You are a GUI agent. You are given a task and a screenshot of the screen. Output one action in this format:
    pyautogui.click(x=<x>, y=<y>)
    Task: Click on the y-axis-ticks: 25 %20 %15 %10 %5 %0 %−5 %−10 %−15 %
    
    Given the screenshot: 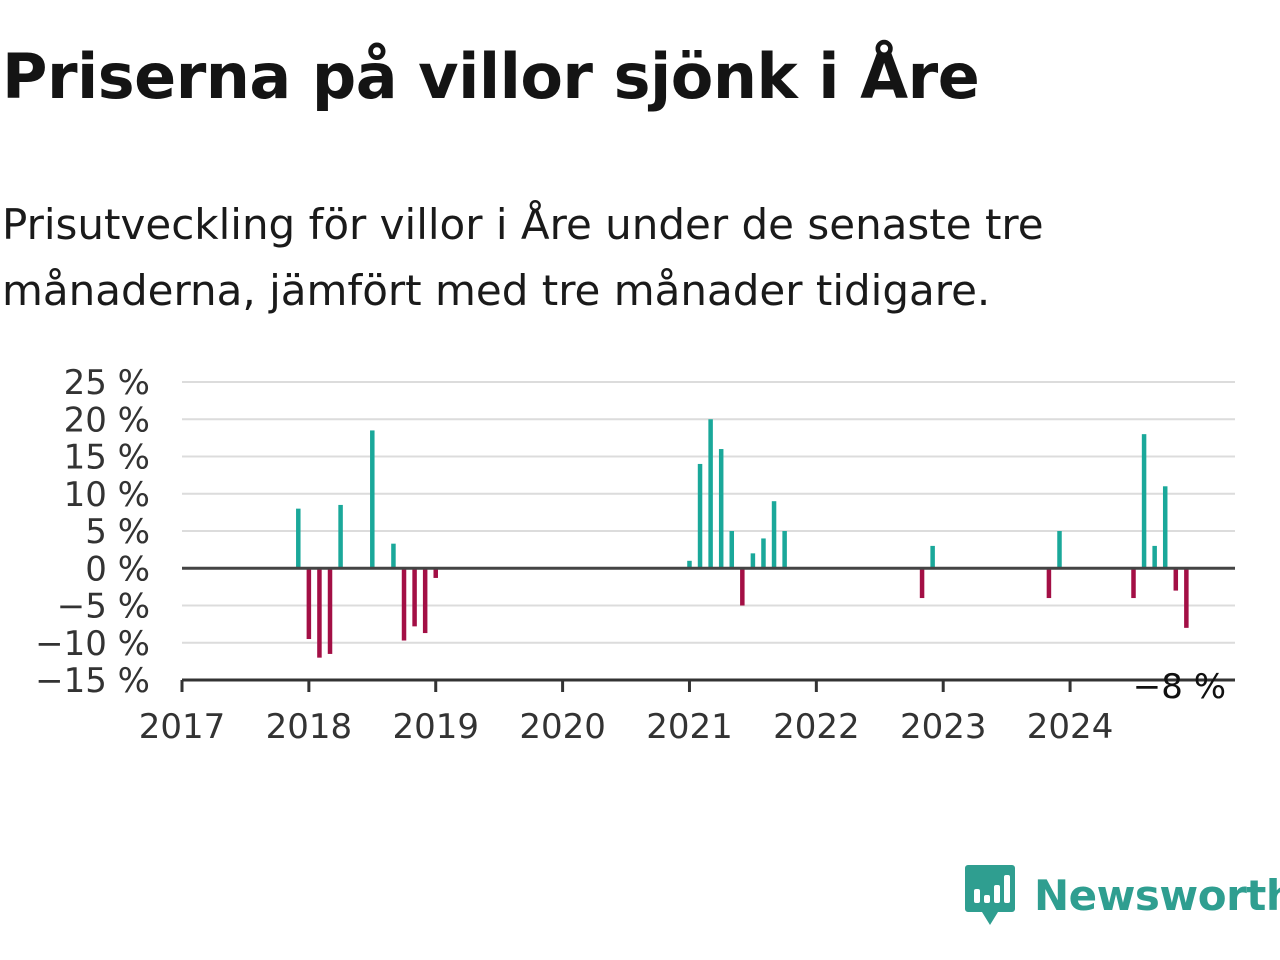 What is the action you would take?
    pyautogui.click(x=92, y=532)
    